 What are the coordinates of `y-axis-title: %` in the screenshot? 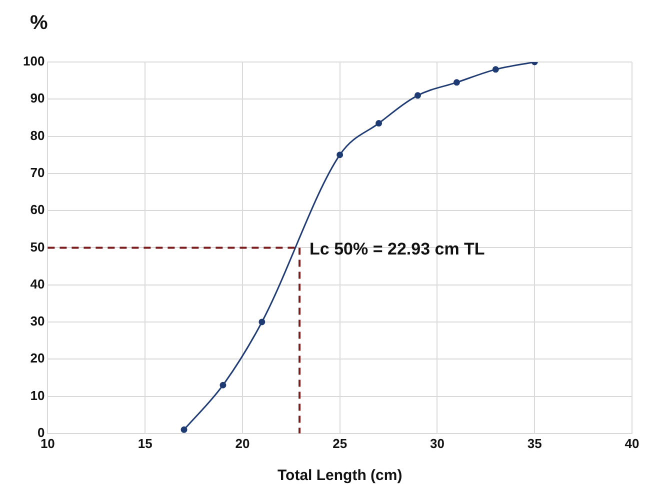 It's located at (39, 23).